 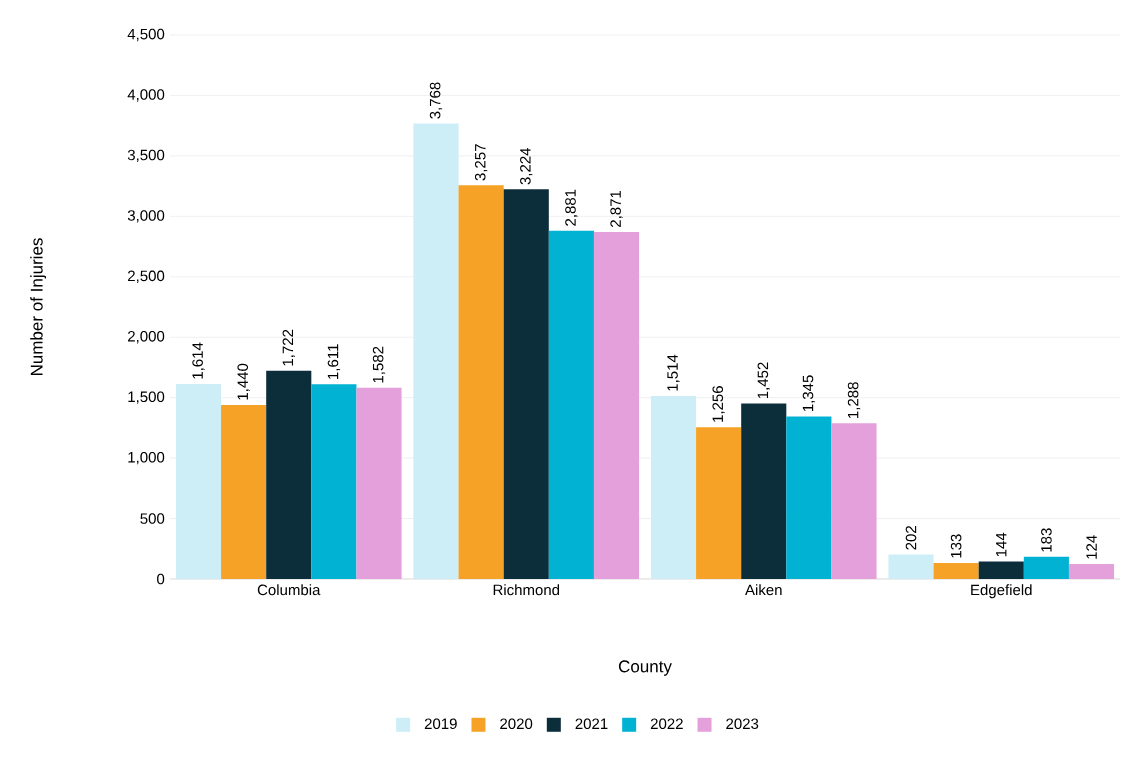 What do you see at coordinates (1001, 591) in the screenshot?
I see `x-tick-label: Edgefield` at bounding box center [1001, 591].